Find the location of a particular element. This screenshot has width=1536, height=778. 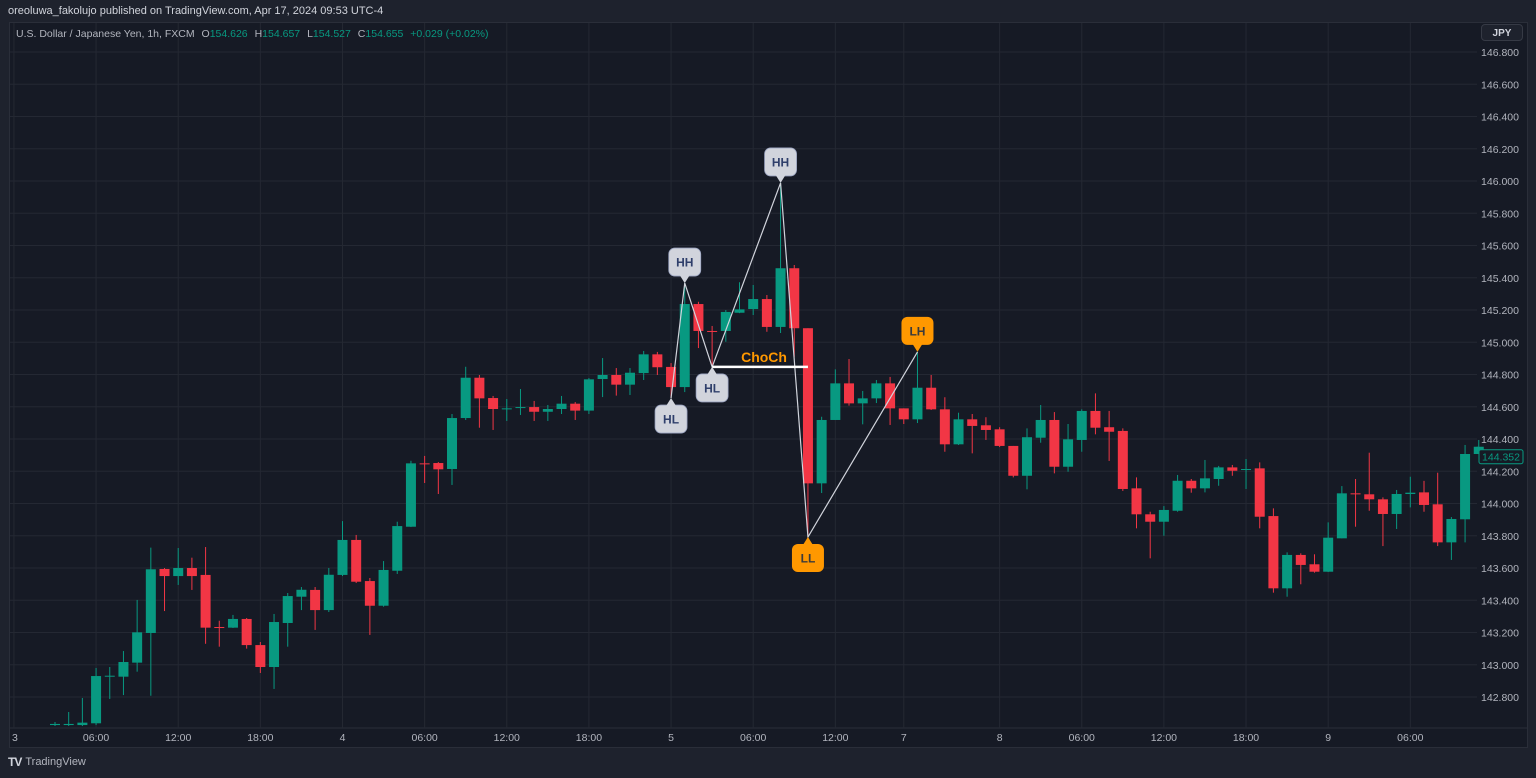

price-tick-label: 146.200 is located at coordinates (1500, 150).